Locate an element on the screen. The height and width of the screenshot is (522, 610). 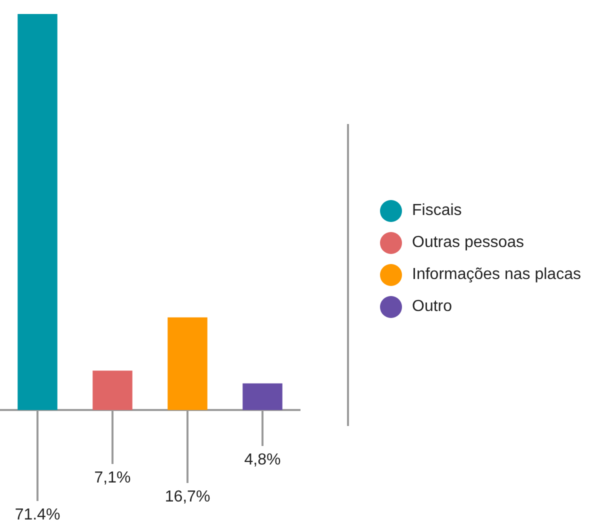
data-label: 16,7% is located at coordinates (187, 497).